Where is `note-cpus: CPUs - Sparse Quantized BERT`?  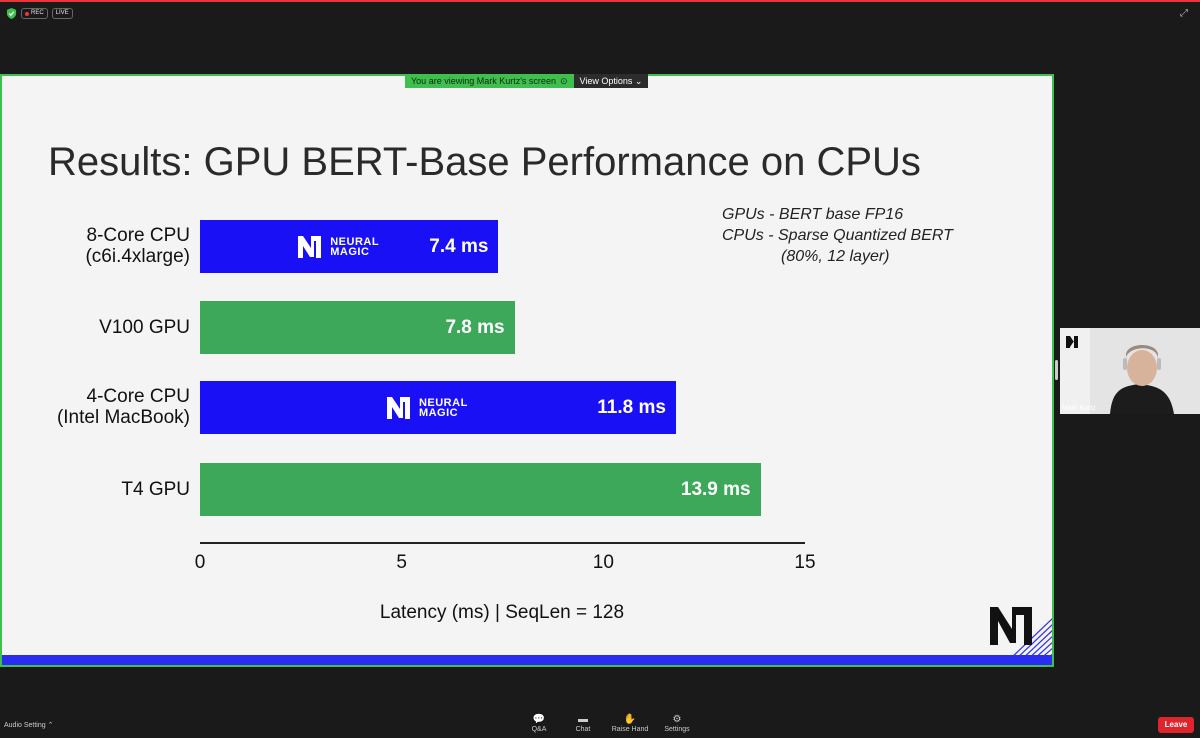
note-cpus: CPUs - Sparse Quantized BERT is located at coordinates (837, 235).